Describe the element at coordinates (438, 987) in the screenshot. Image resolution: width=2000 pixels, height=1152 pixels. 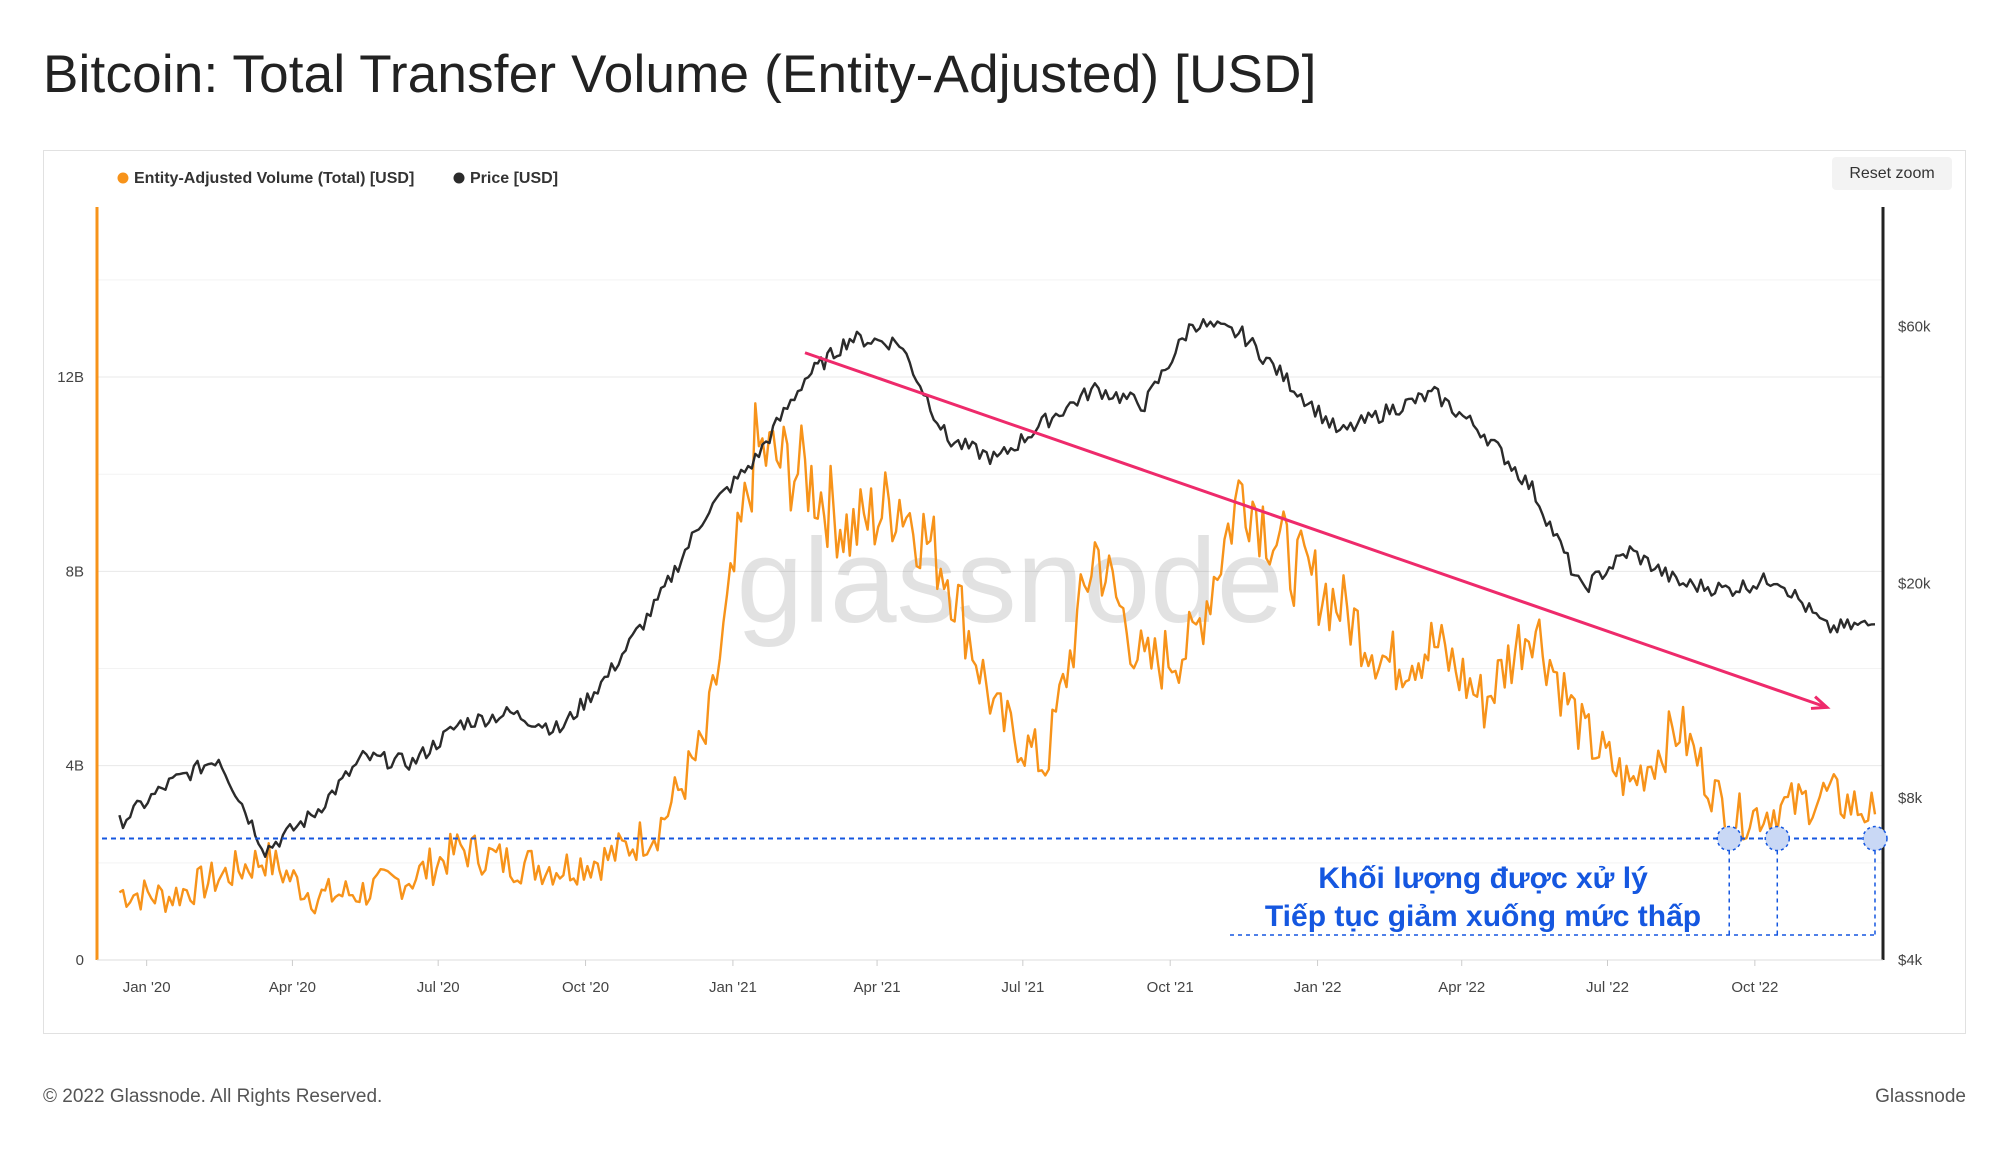
I see `x-tick-label: Jul '20` at that location.